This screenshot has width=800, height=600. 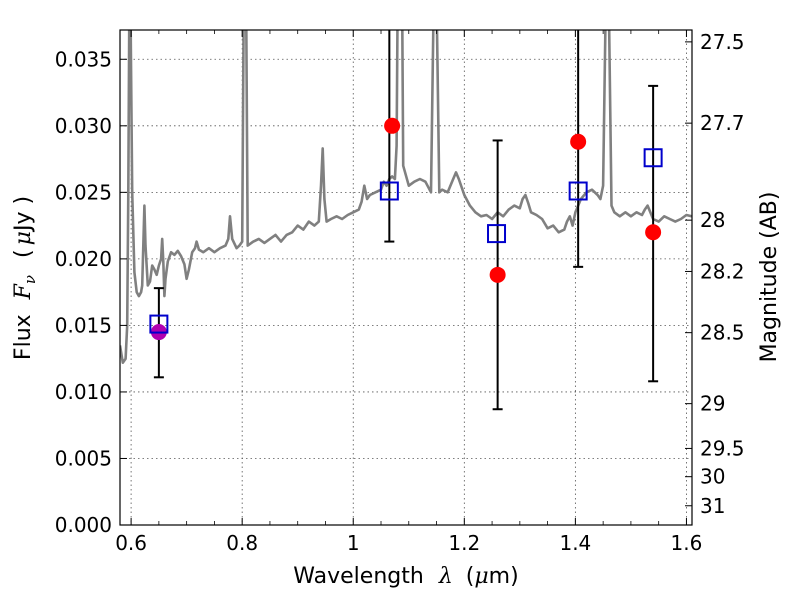 What do you see at coordinates (83, 126) in the screenshot?
I see `y-tick-label: 0.030` at bounding box center [83, 126].